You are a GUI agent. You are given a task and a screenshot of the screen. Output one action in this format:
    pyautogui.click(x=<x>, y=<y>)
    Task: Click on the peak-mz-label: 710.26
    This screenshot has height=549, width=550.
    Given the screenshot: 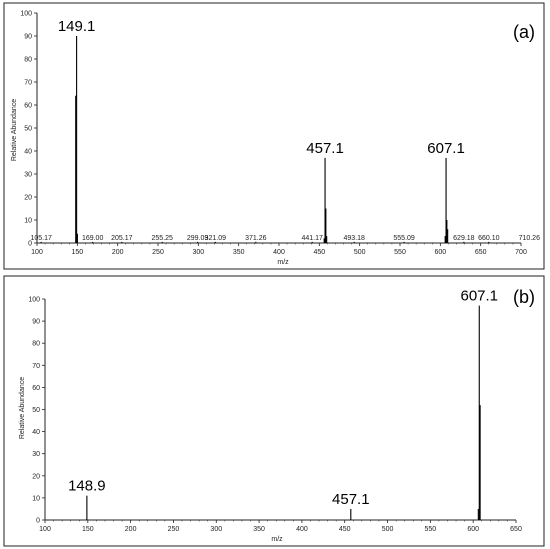 What is the action you would take?
    pyautogui.click(x=530, y=238)
    